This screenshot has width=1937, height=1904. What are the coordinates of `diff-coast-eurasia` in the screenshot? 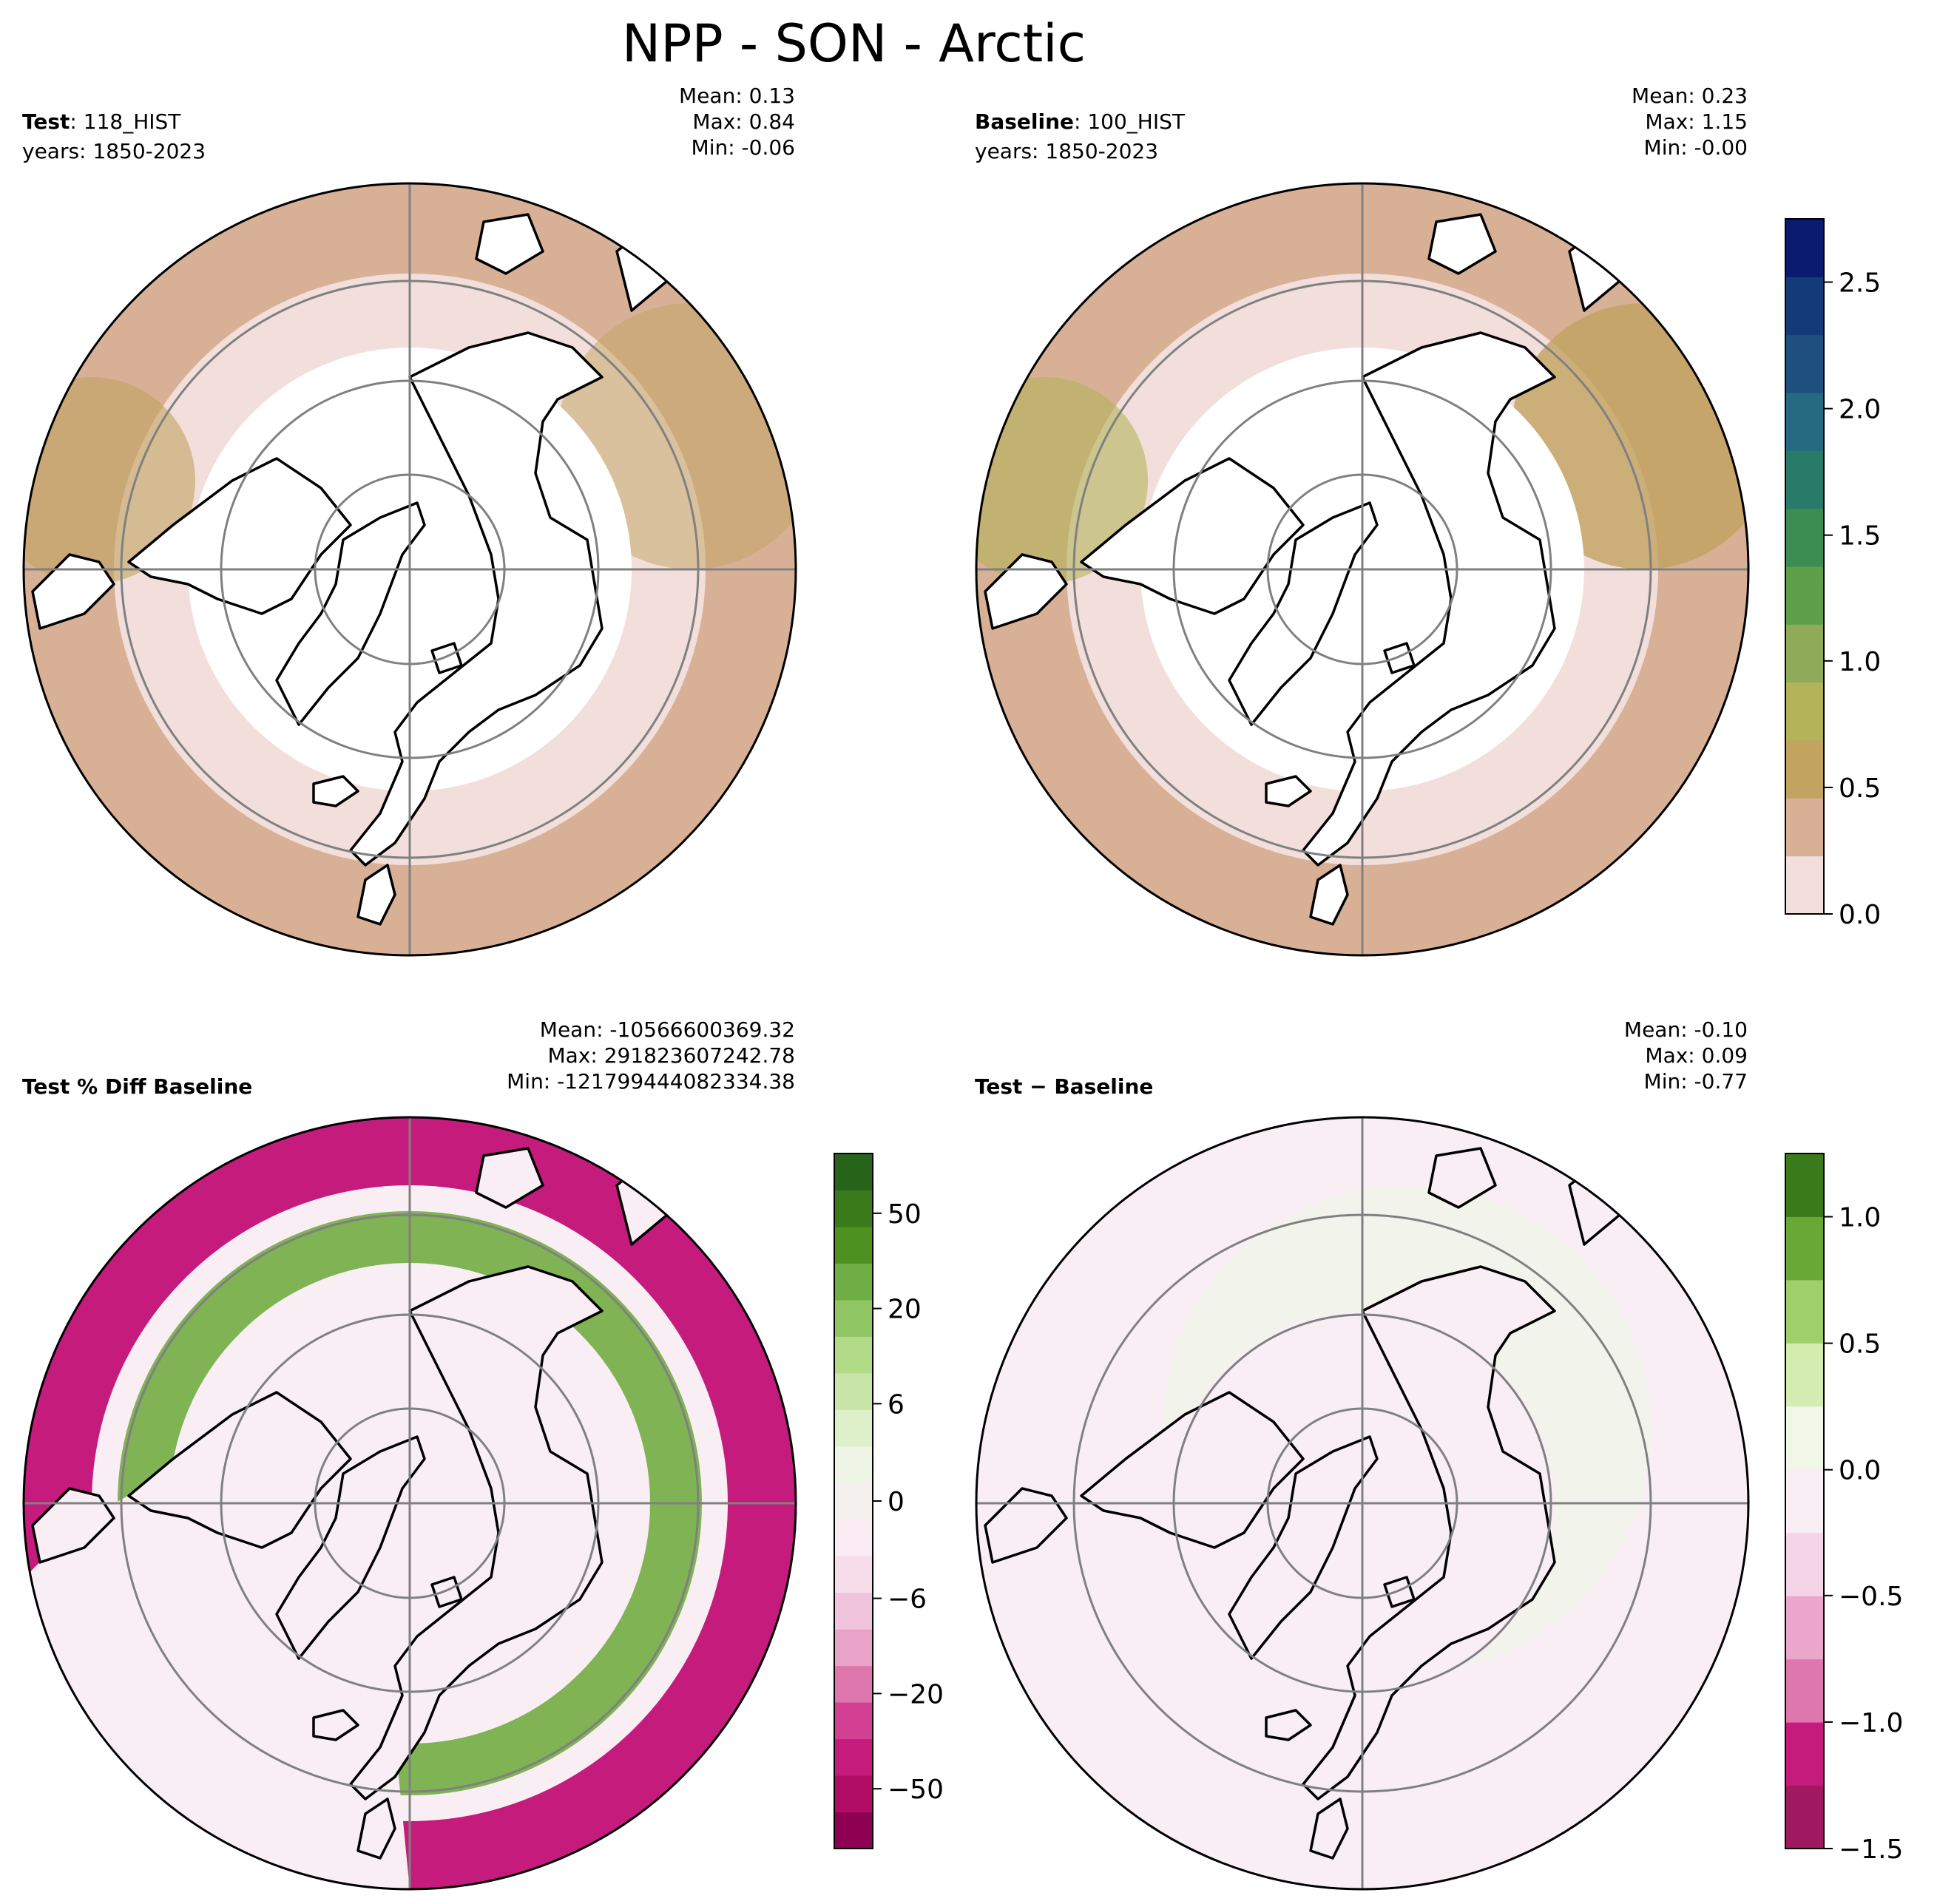 It's located at (1429, 1532).